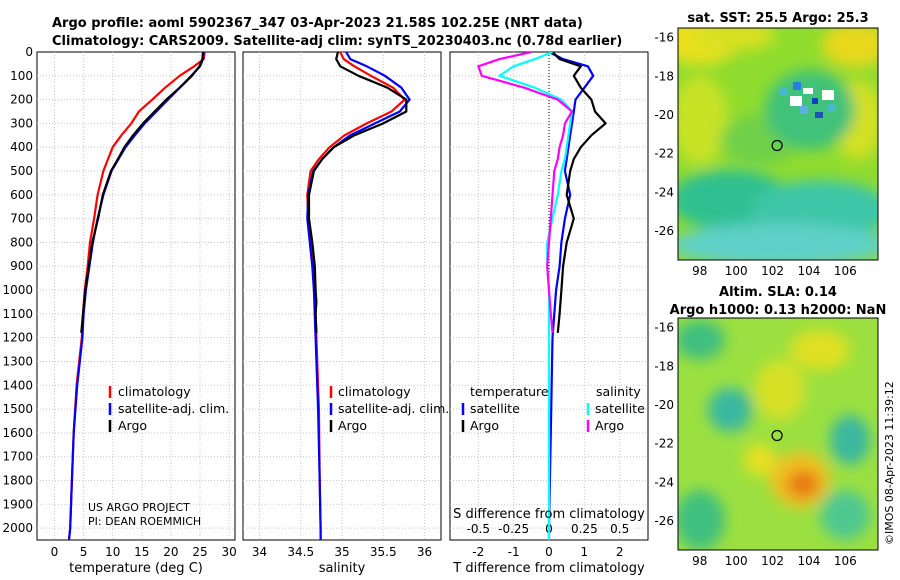 The image size is (900, 580). What do you see at coordinates (139, 507) in the screenshot?
I see `credit-line1: US ARGO PROJECT` at bounding box center [139, 507].